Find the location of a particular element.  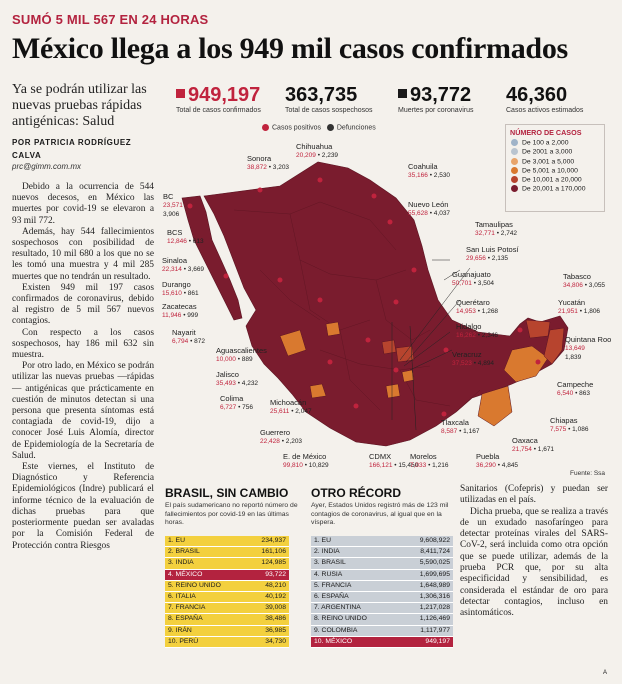

row-value: 234,937 is located at coordinates (273, 540).